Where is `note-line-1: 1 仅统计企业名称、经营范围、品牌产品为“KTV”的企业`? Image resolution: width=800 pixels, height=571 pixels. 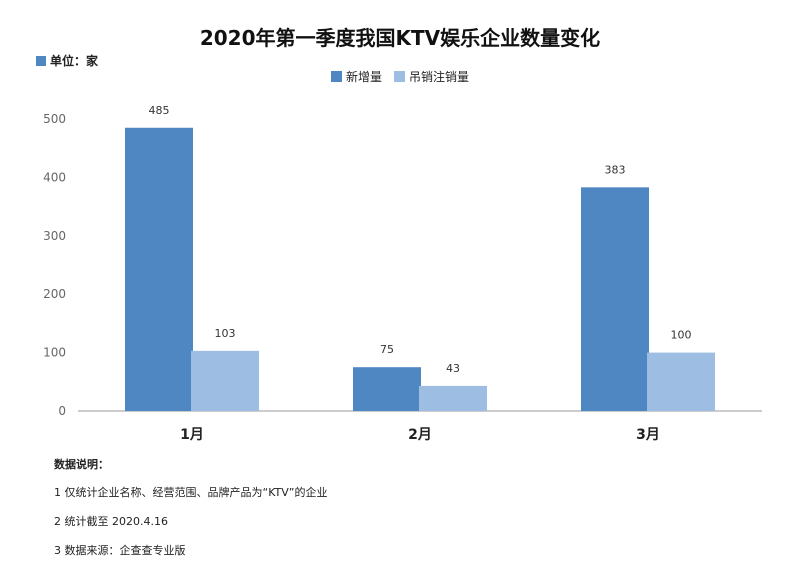
note-line-1: 1 仅统计企业名称、经营范围、品牌产品为“KTV”的企业 is located at coordinates (191, 492).